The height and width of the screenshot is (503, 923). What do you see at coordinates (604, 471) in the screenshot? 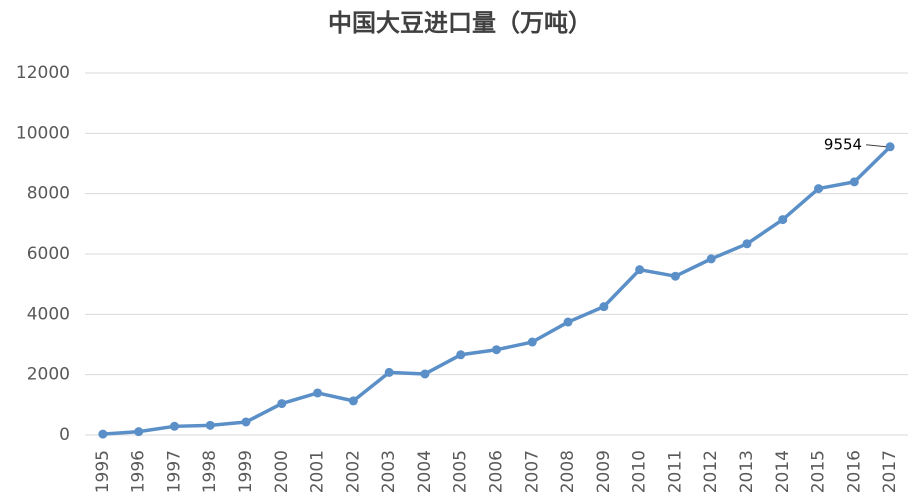
I see `x-tick-label: 2009` at bounding box center [604, 471].